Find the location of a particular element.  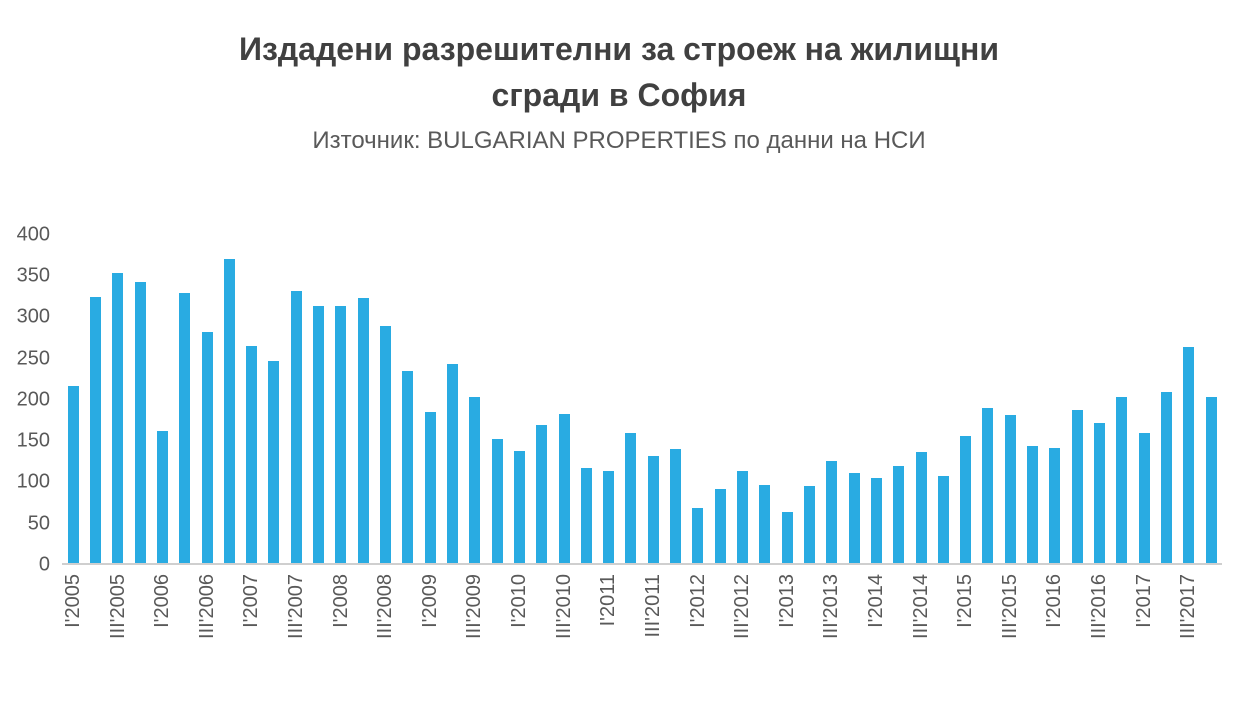

x-axis-tick-label: III'2011 is located at coordinates (652, 605).